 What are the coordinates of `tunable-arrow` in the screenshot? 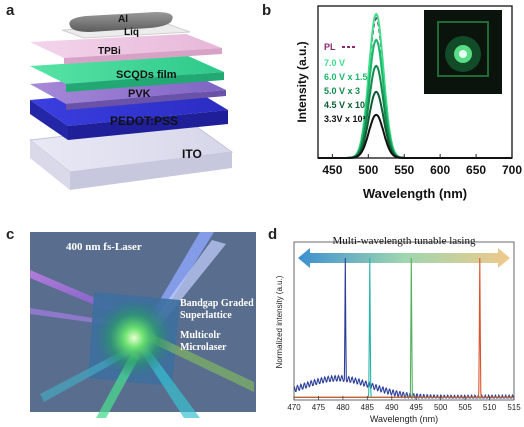 It's located at (404, 258).